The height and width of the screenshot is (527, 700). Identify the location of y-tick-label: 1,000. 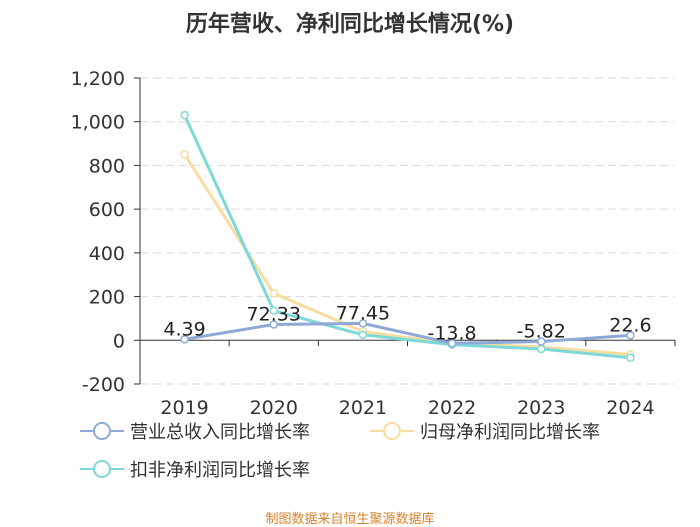
(98, 123).